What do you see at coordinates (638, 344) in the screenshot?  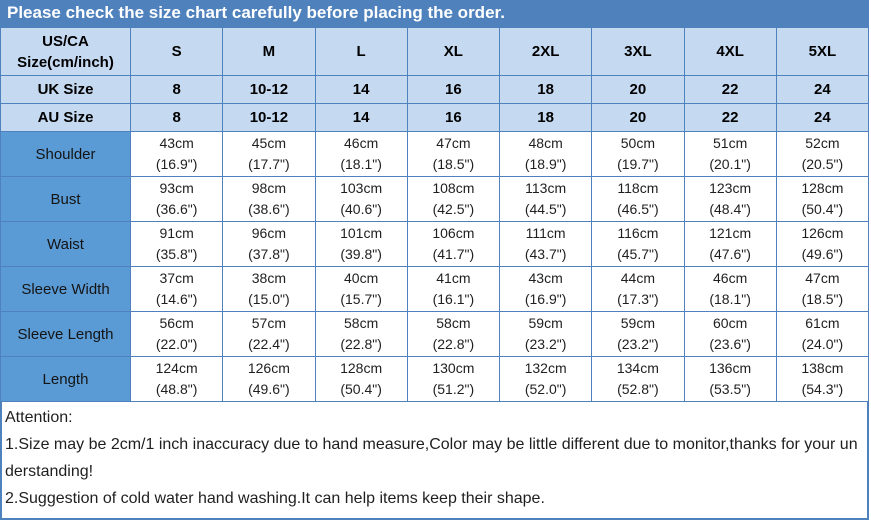 I see `value-inch: (23.2")` at bounding box center [638, 344].